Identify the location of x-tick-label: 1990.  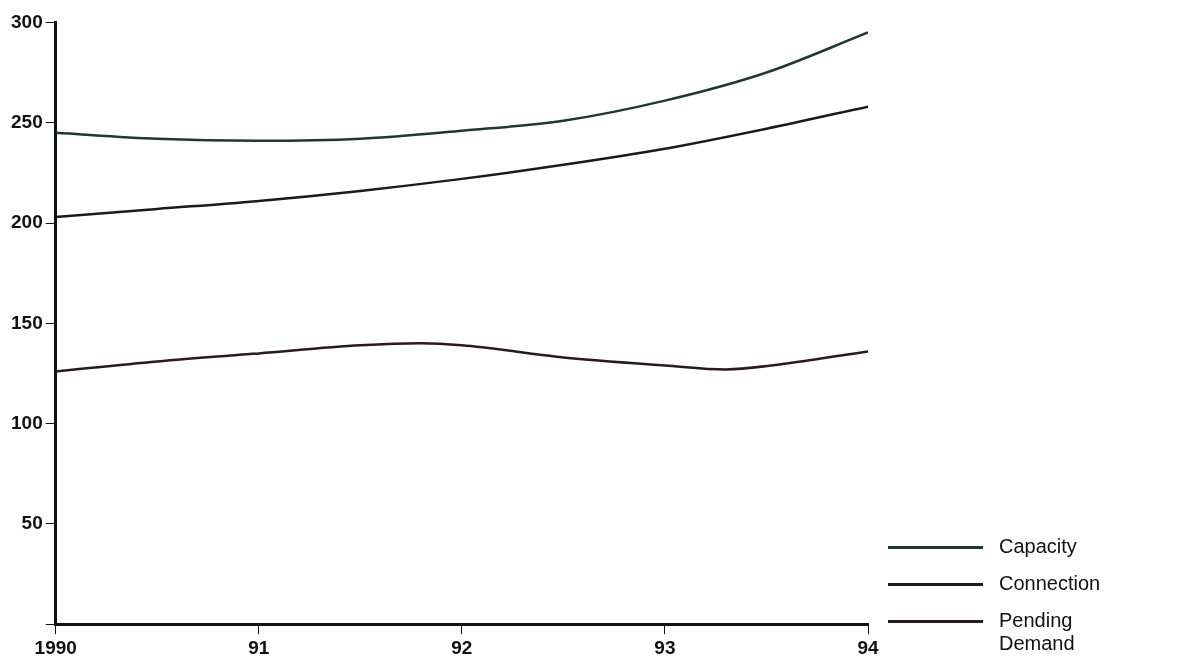
(55, 647).